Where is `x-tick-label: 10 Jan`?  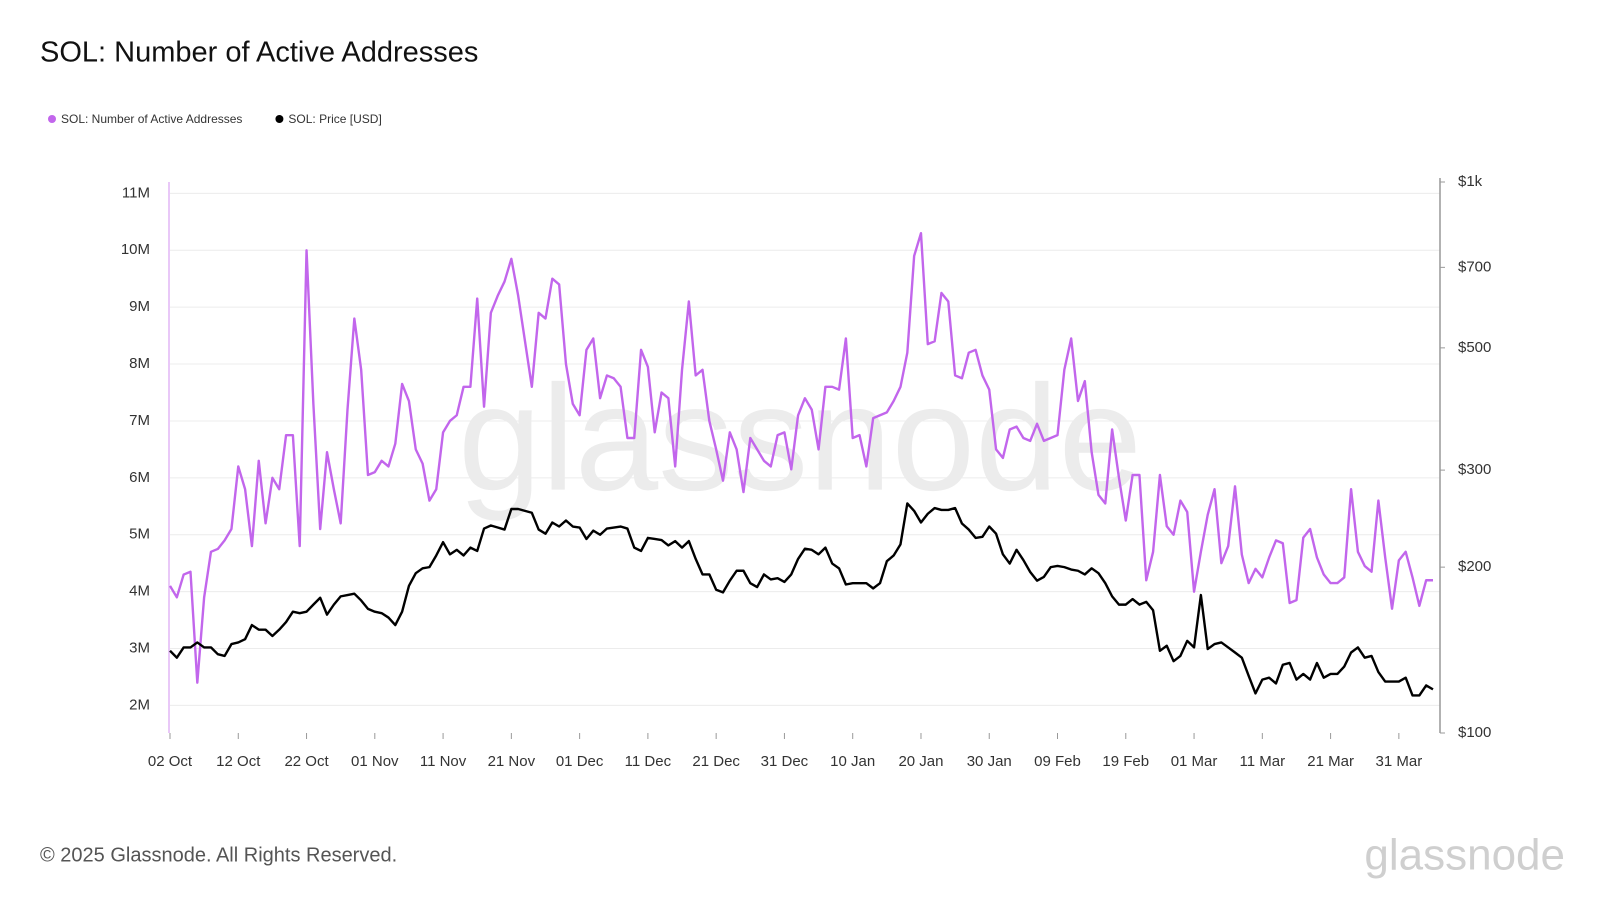 x-tick-label: 10 Jan is located at coordinates (852, 761).